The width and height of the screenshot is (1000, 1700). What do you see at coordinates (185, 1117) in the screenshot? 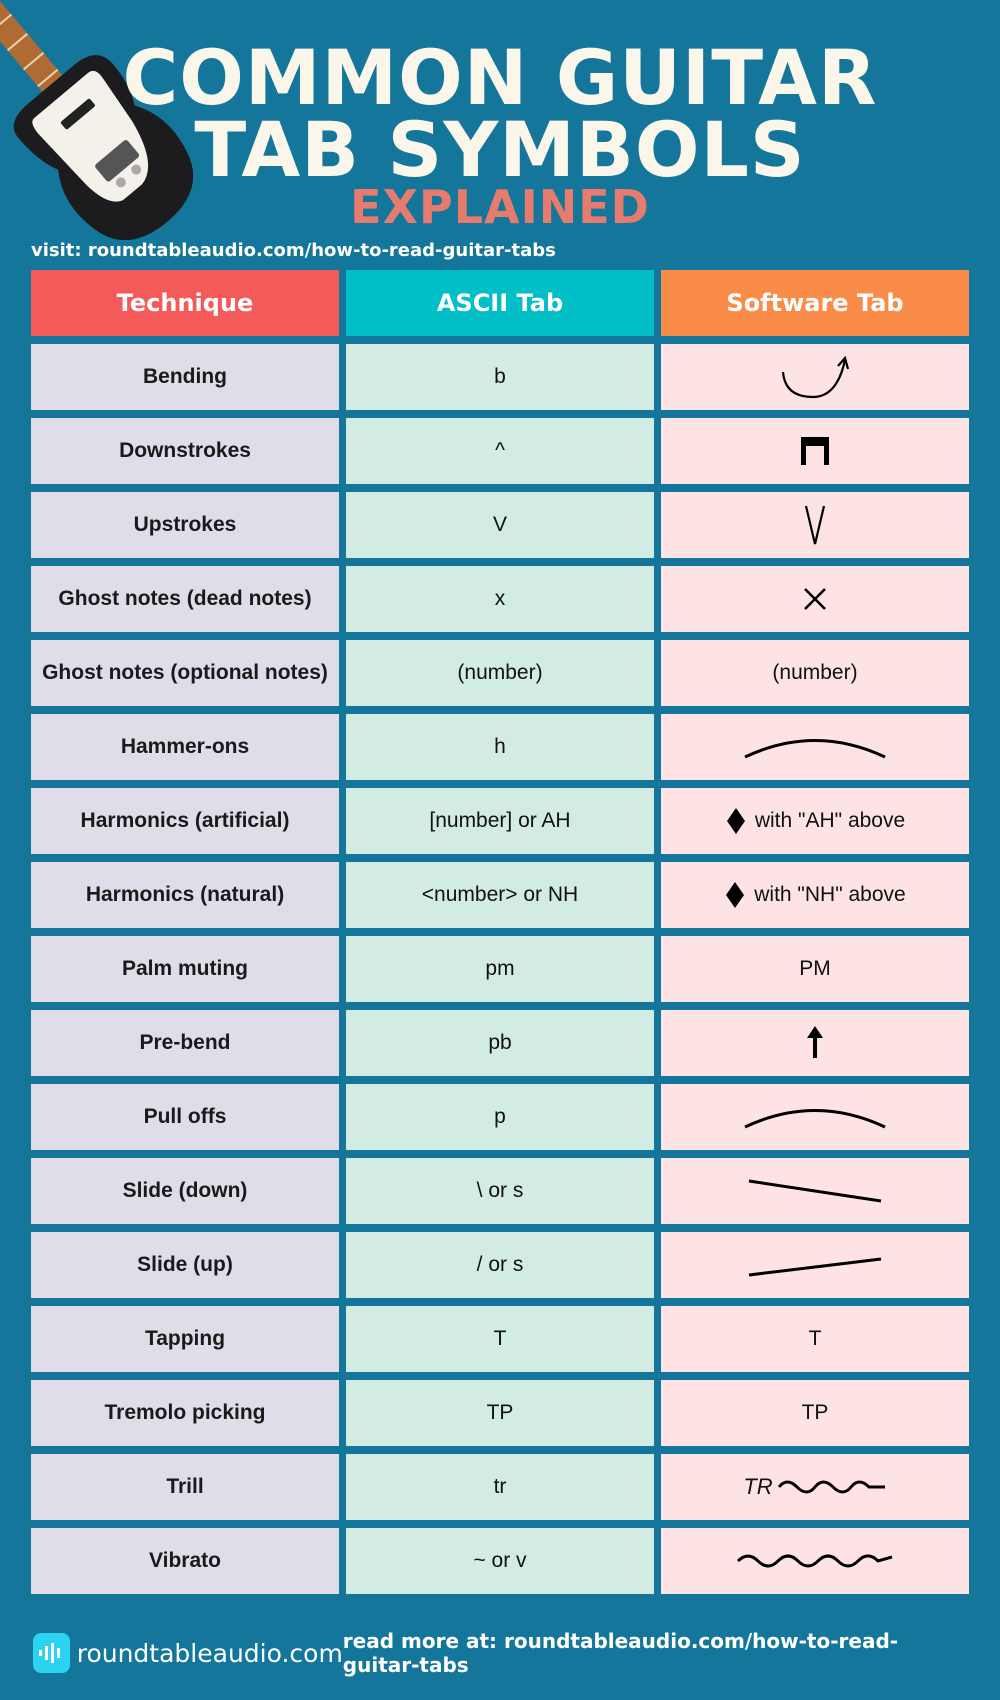
I see `technique-cell: Pull offs` at bounding box center [185, 1117].